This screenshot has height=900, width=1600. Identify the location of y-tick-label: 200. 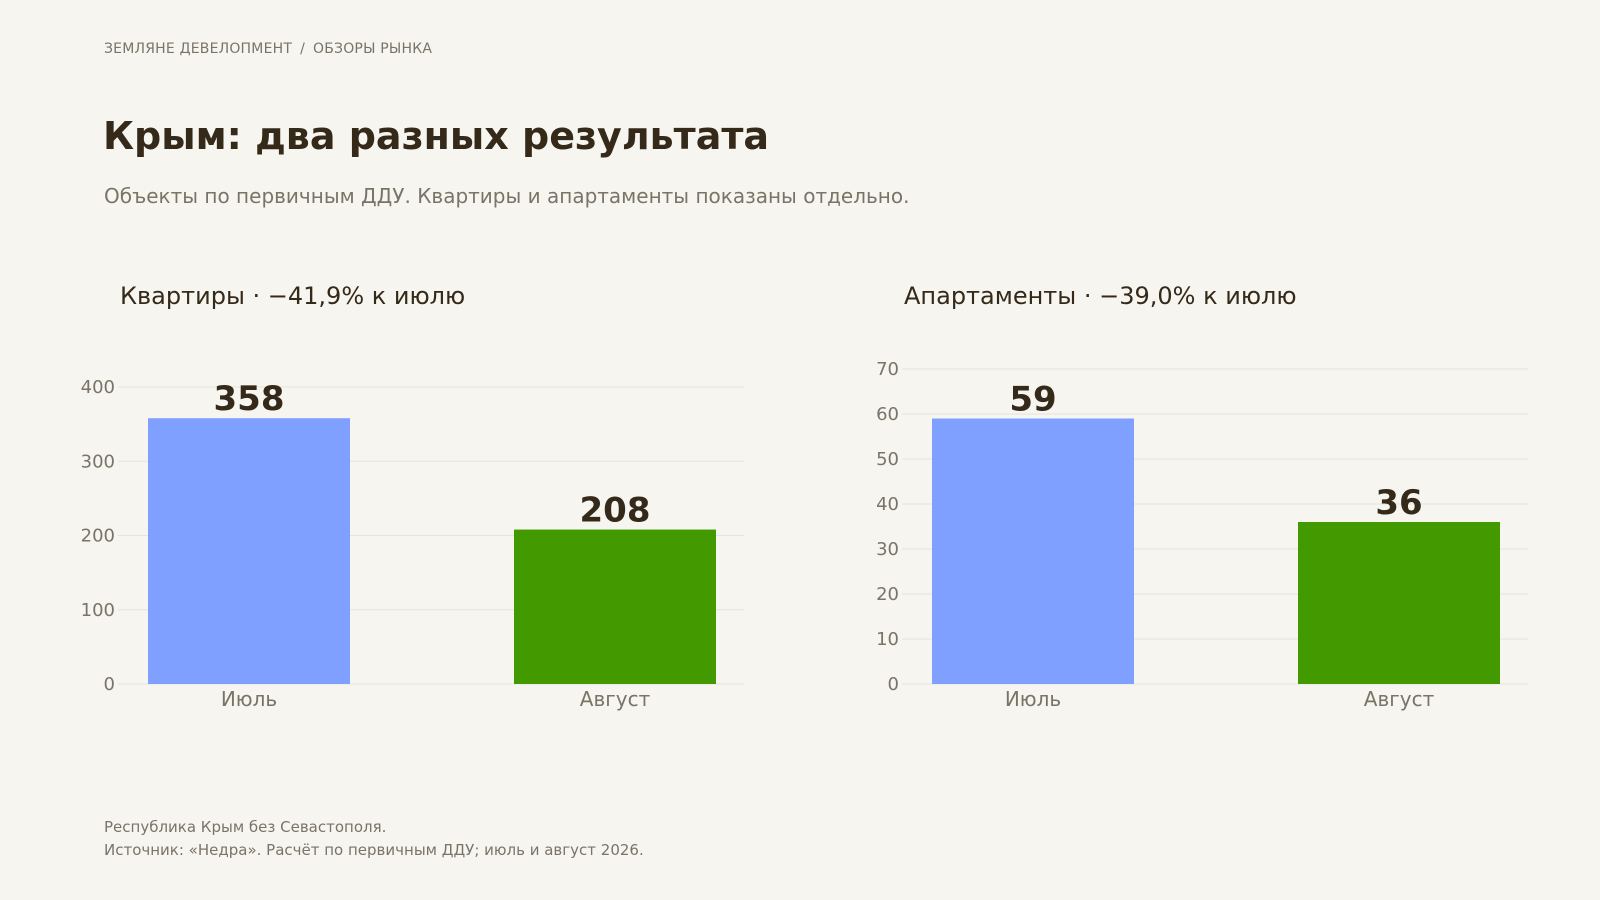
(98, 536).